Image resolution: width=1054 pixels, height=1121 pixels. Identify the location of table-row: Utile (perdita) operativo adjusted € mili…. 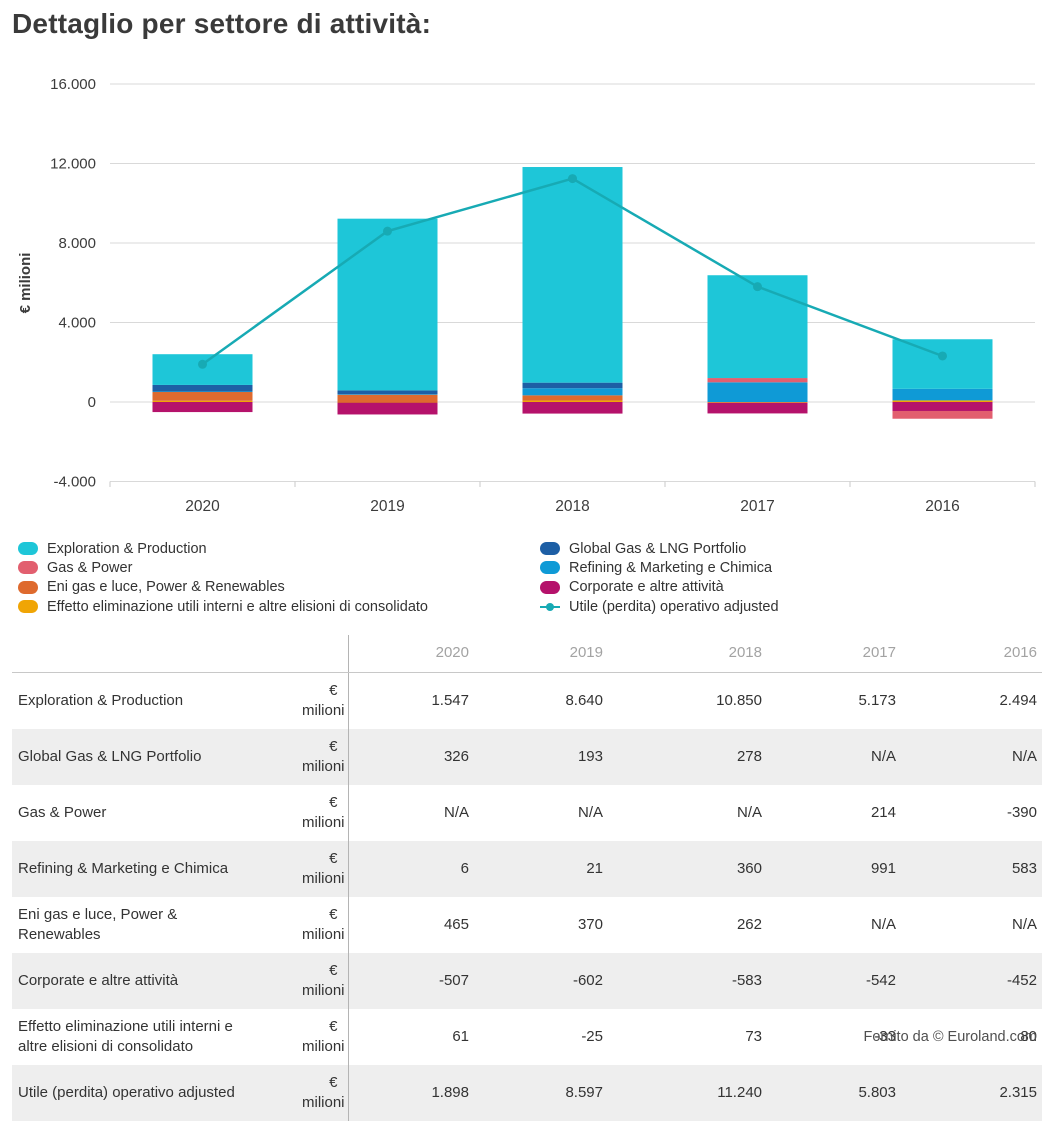
(527, 1093).